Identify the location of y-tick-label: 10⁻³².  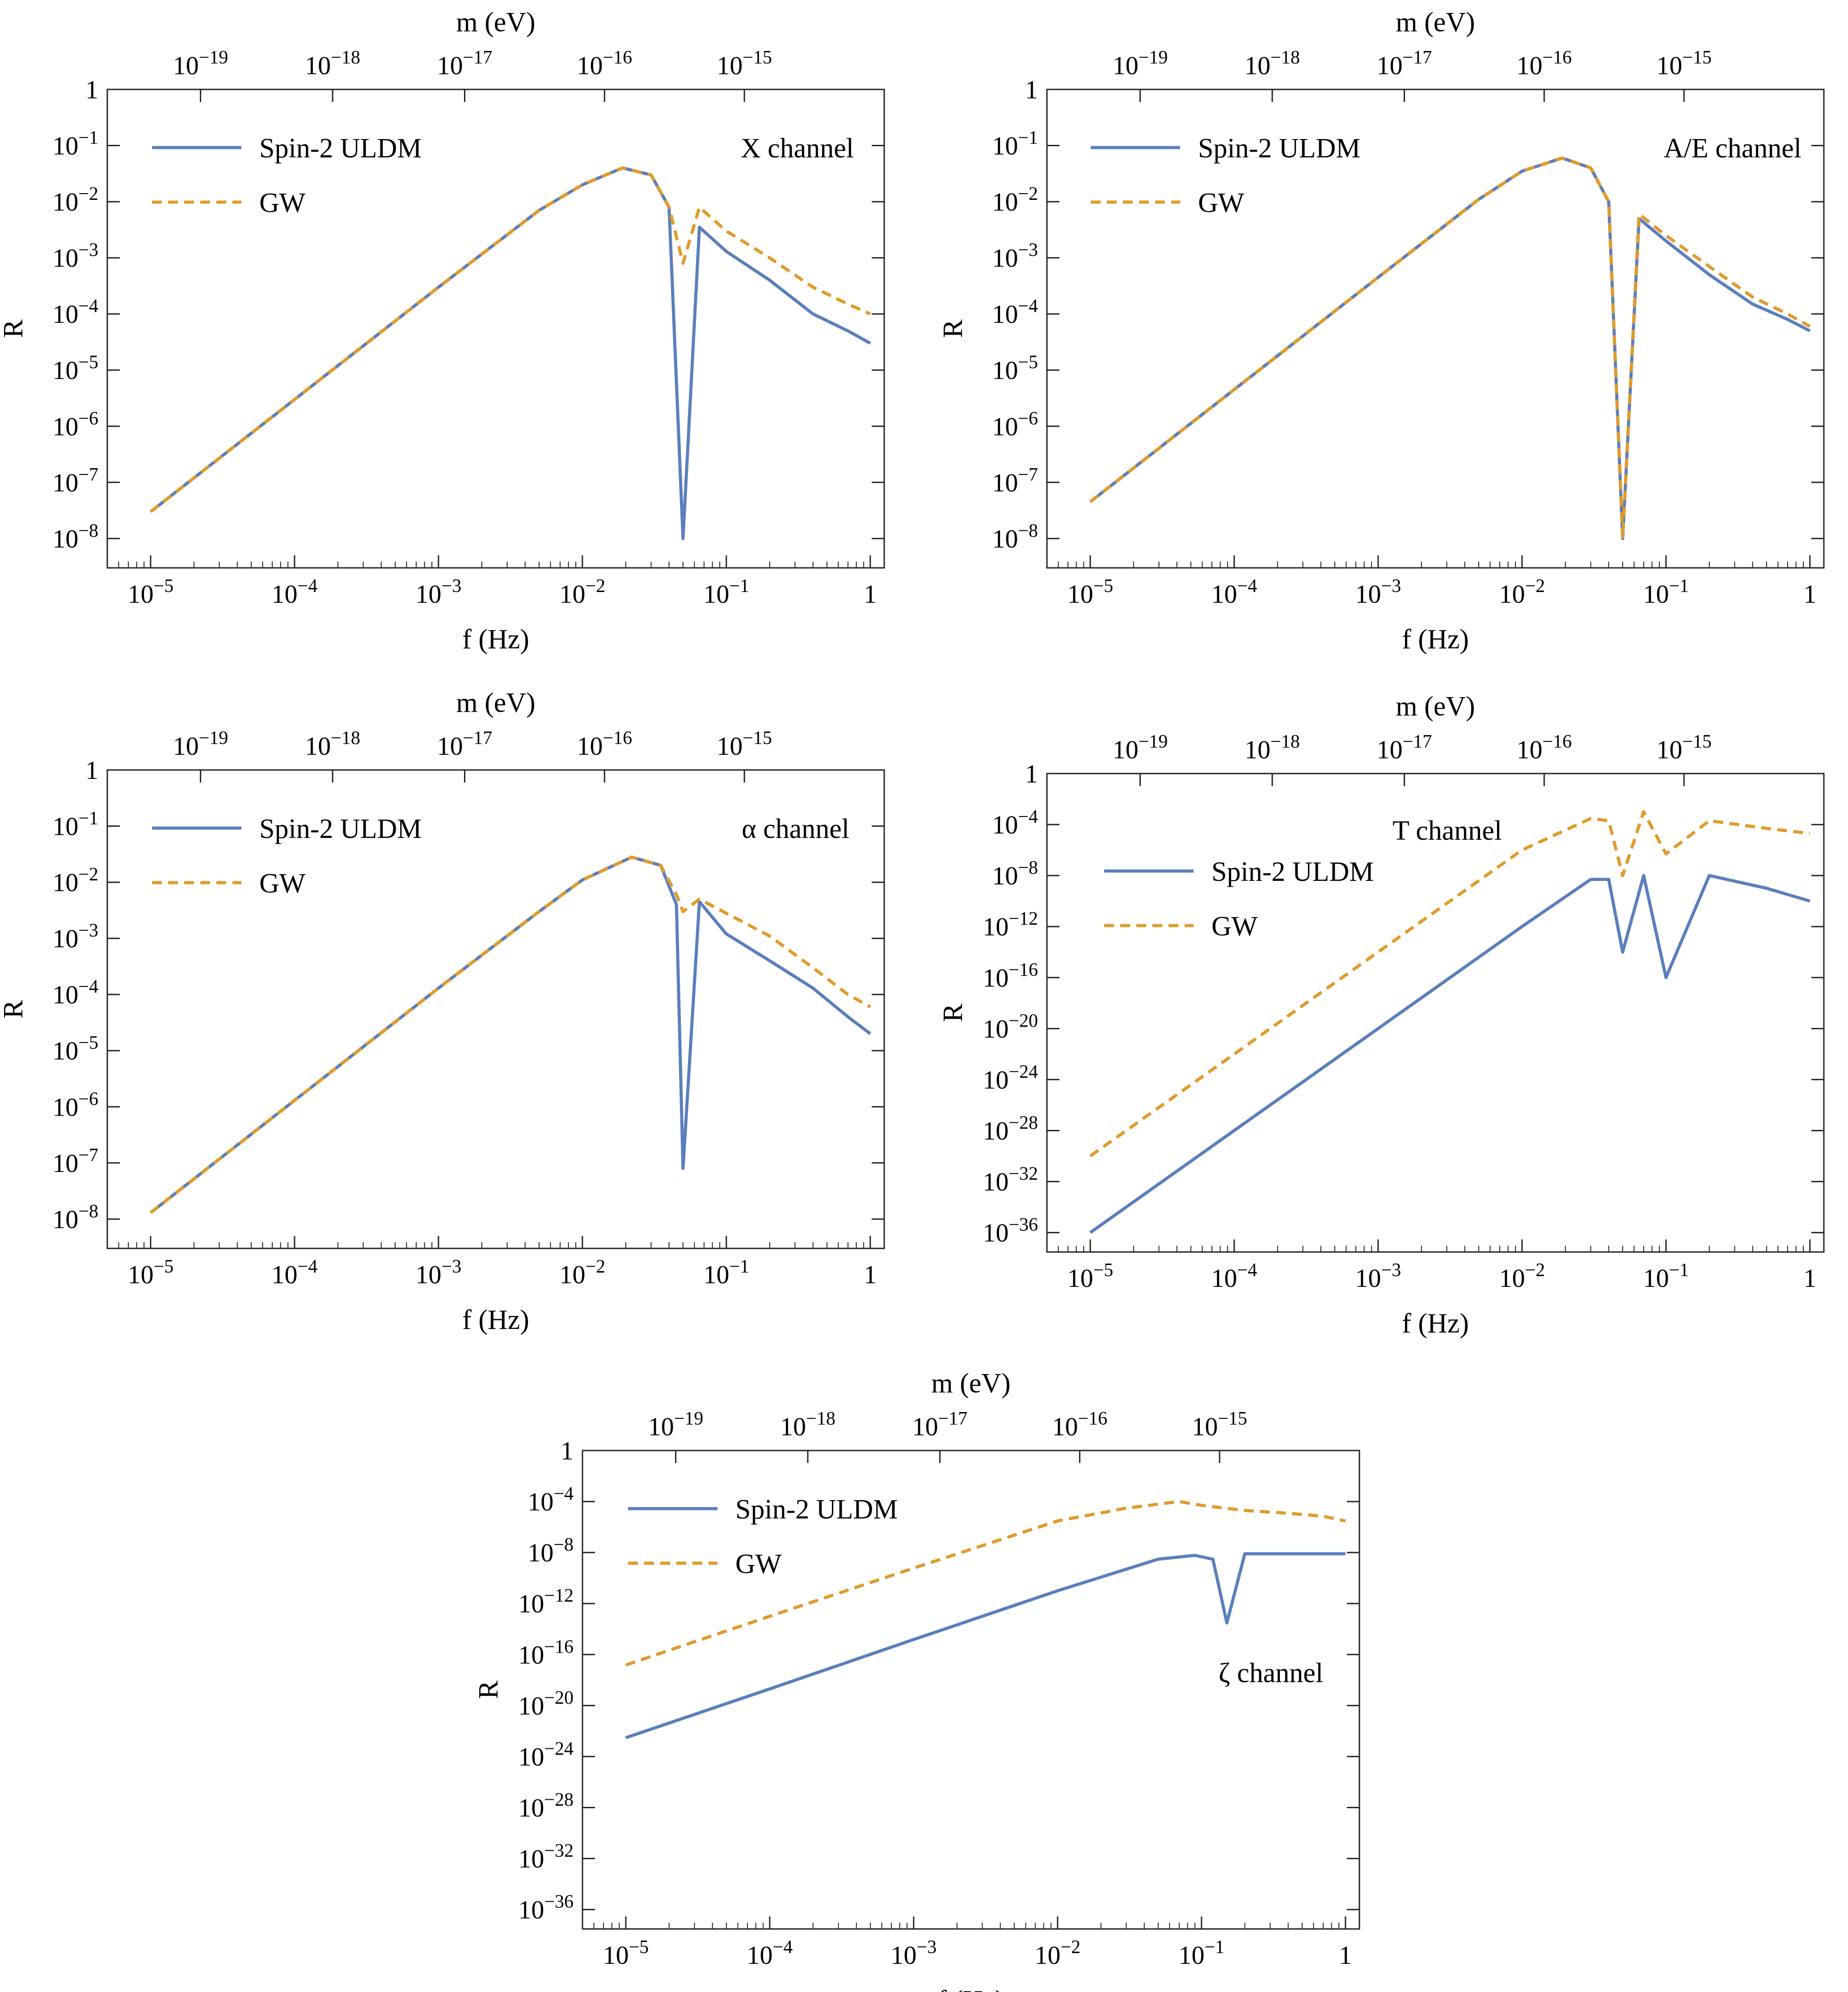
(1010, 1180).